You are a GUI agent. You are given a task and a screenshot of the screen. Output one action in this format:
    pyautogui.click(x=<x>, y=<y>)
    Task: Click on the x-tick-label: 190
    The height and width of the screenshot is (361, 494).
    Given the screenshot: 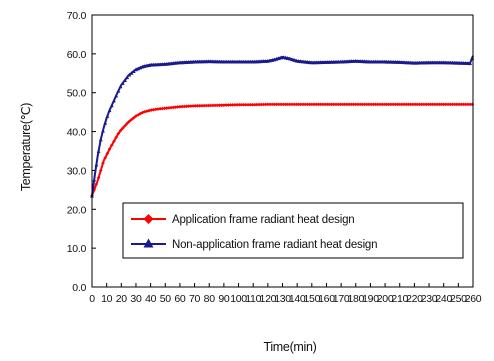 What is the action you would take?
    pyautogui.click(x=370, y=299)
    